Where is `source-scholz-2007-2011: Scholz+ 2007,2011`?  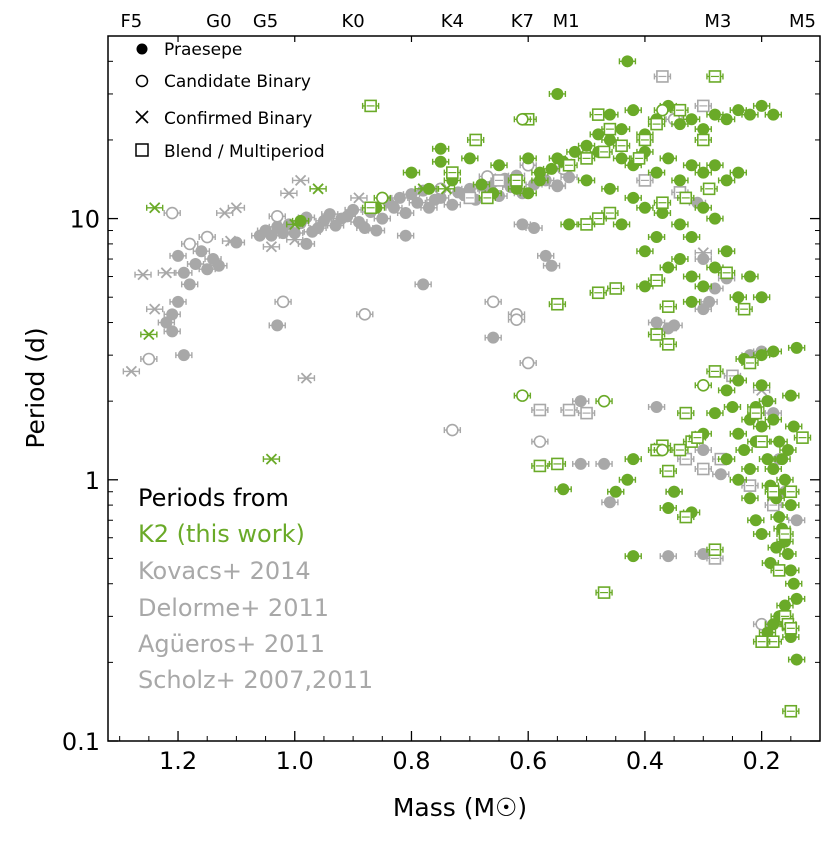 source-scholz-2007-2011: Scholz+ 2007,2011 is located at coordinates (255, 680).